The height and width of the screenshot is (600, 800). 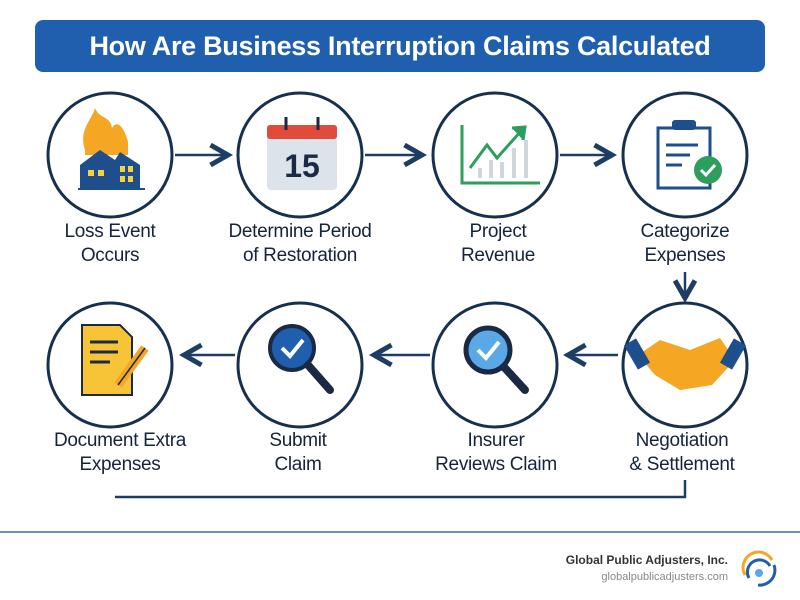 What do you see at coordinates (111, 149) in the screenshot?
I see `burning-building-icon` at bounding box center [111, 149].